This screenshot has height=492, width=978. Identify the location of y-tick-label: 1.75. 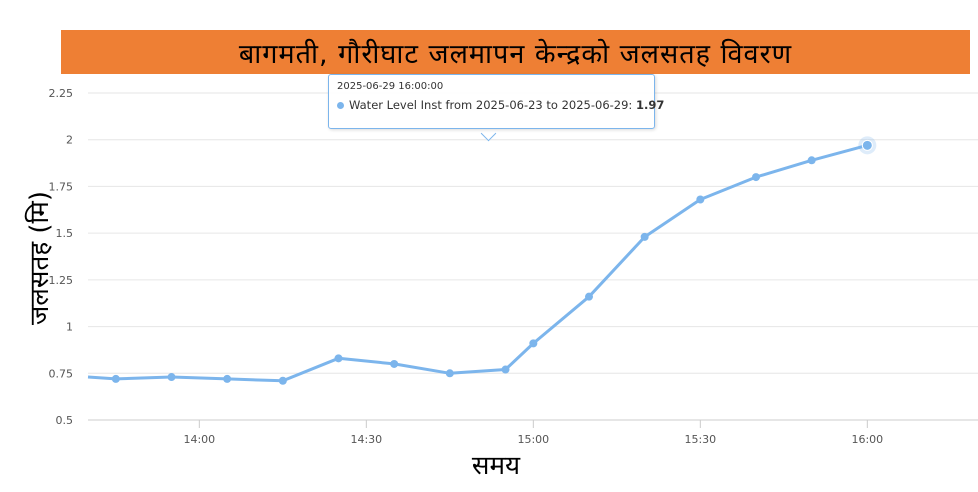
(61, 186).